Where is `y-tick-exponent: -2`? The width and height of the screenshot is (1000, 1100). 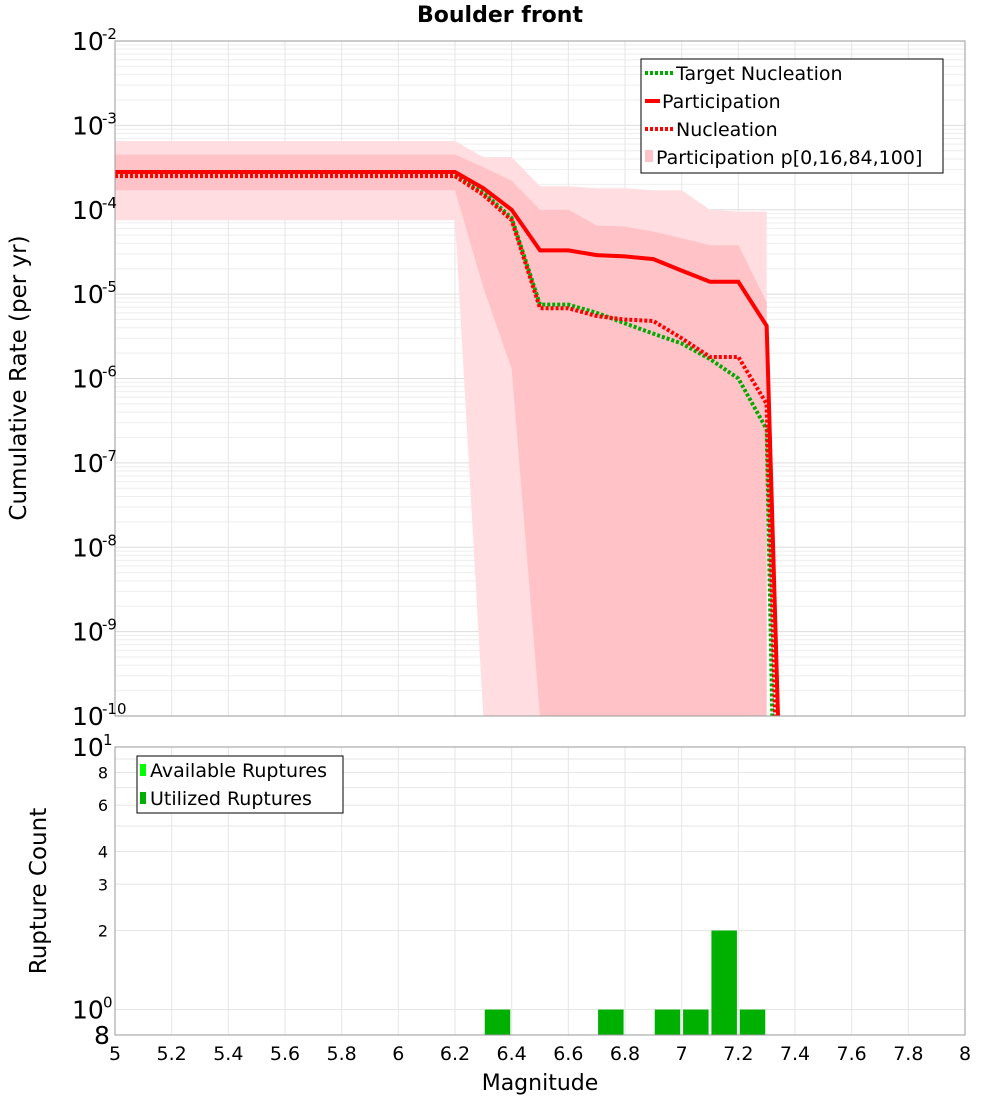
y-tick-exponent: -2 is located at coordinates (109, 34).